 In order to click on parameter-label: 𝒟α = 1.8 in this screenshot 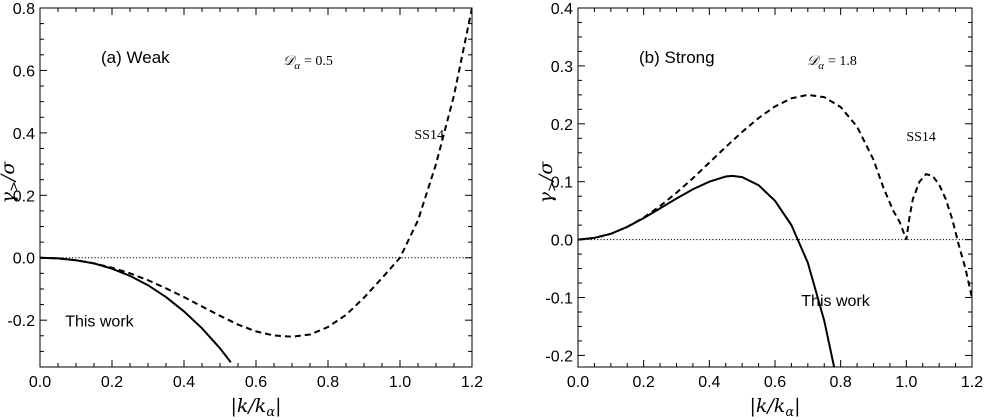, I will do `click(832, 63)`.